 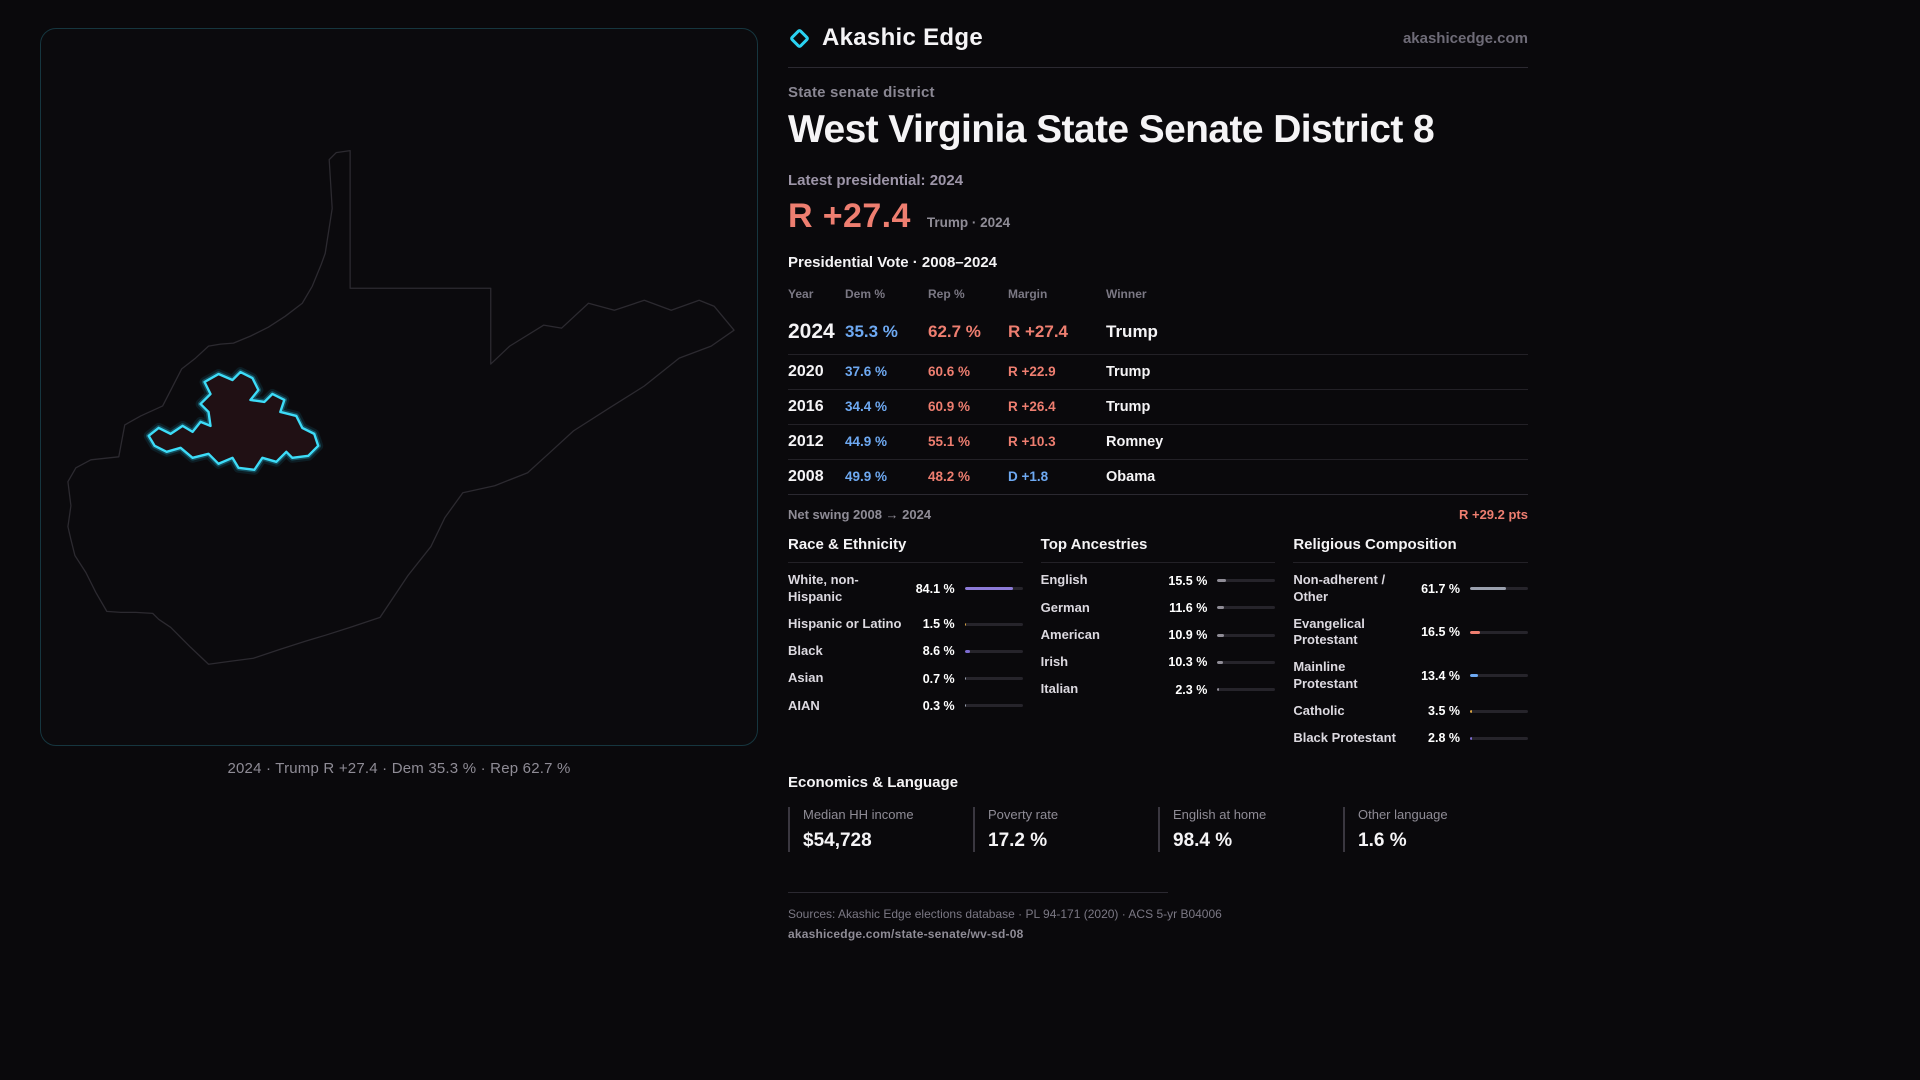 What do you see at coordinates (1018, 840) in the screenshot?
I see `stat-value: 17.2 %` at bounding box center [1018, 840].